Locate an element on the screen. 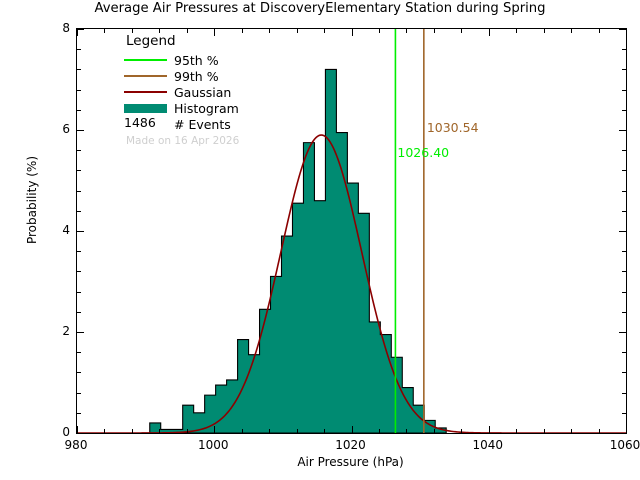 The image size is (640, 480). legend-item-gaussian: Gaussian is located at coordinates (181, 92).